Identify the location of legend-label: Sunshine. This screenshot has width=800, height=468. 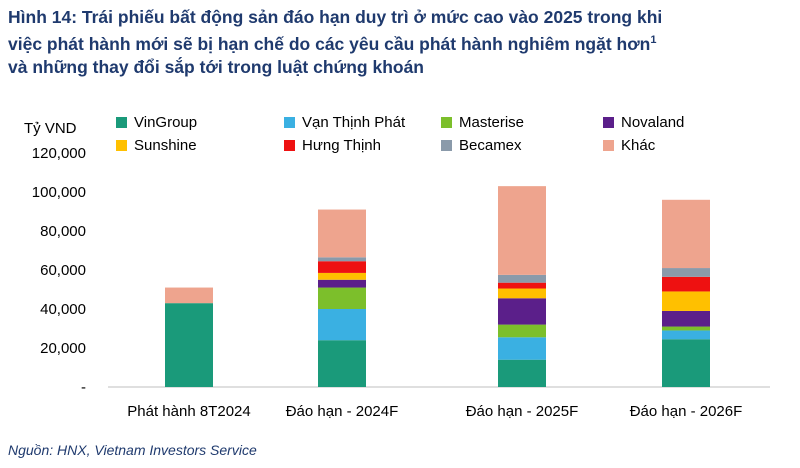
(165, 145).